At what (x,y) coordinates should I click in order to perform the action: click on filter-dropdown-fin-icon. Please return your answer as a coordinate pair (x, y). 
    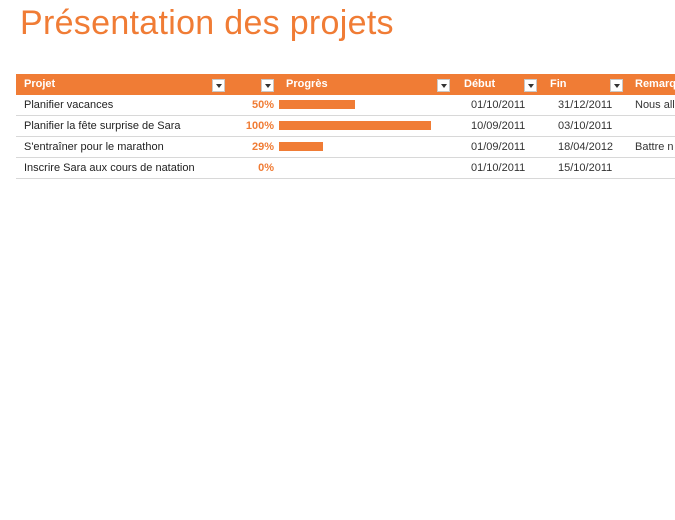
    Looking at the image, I should click on (616, 85).